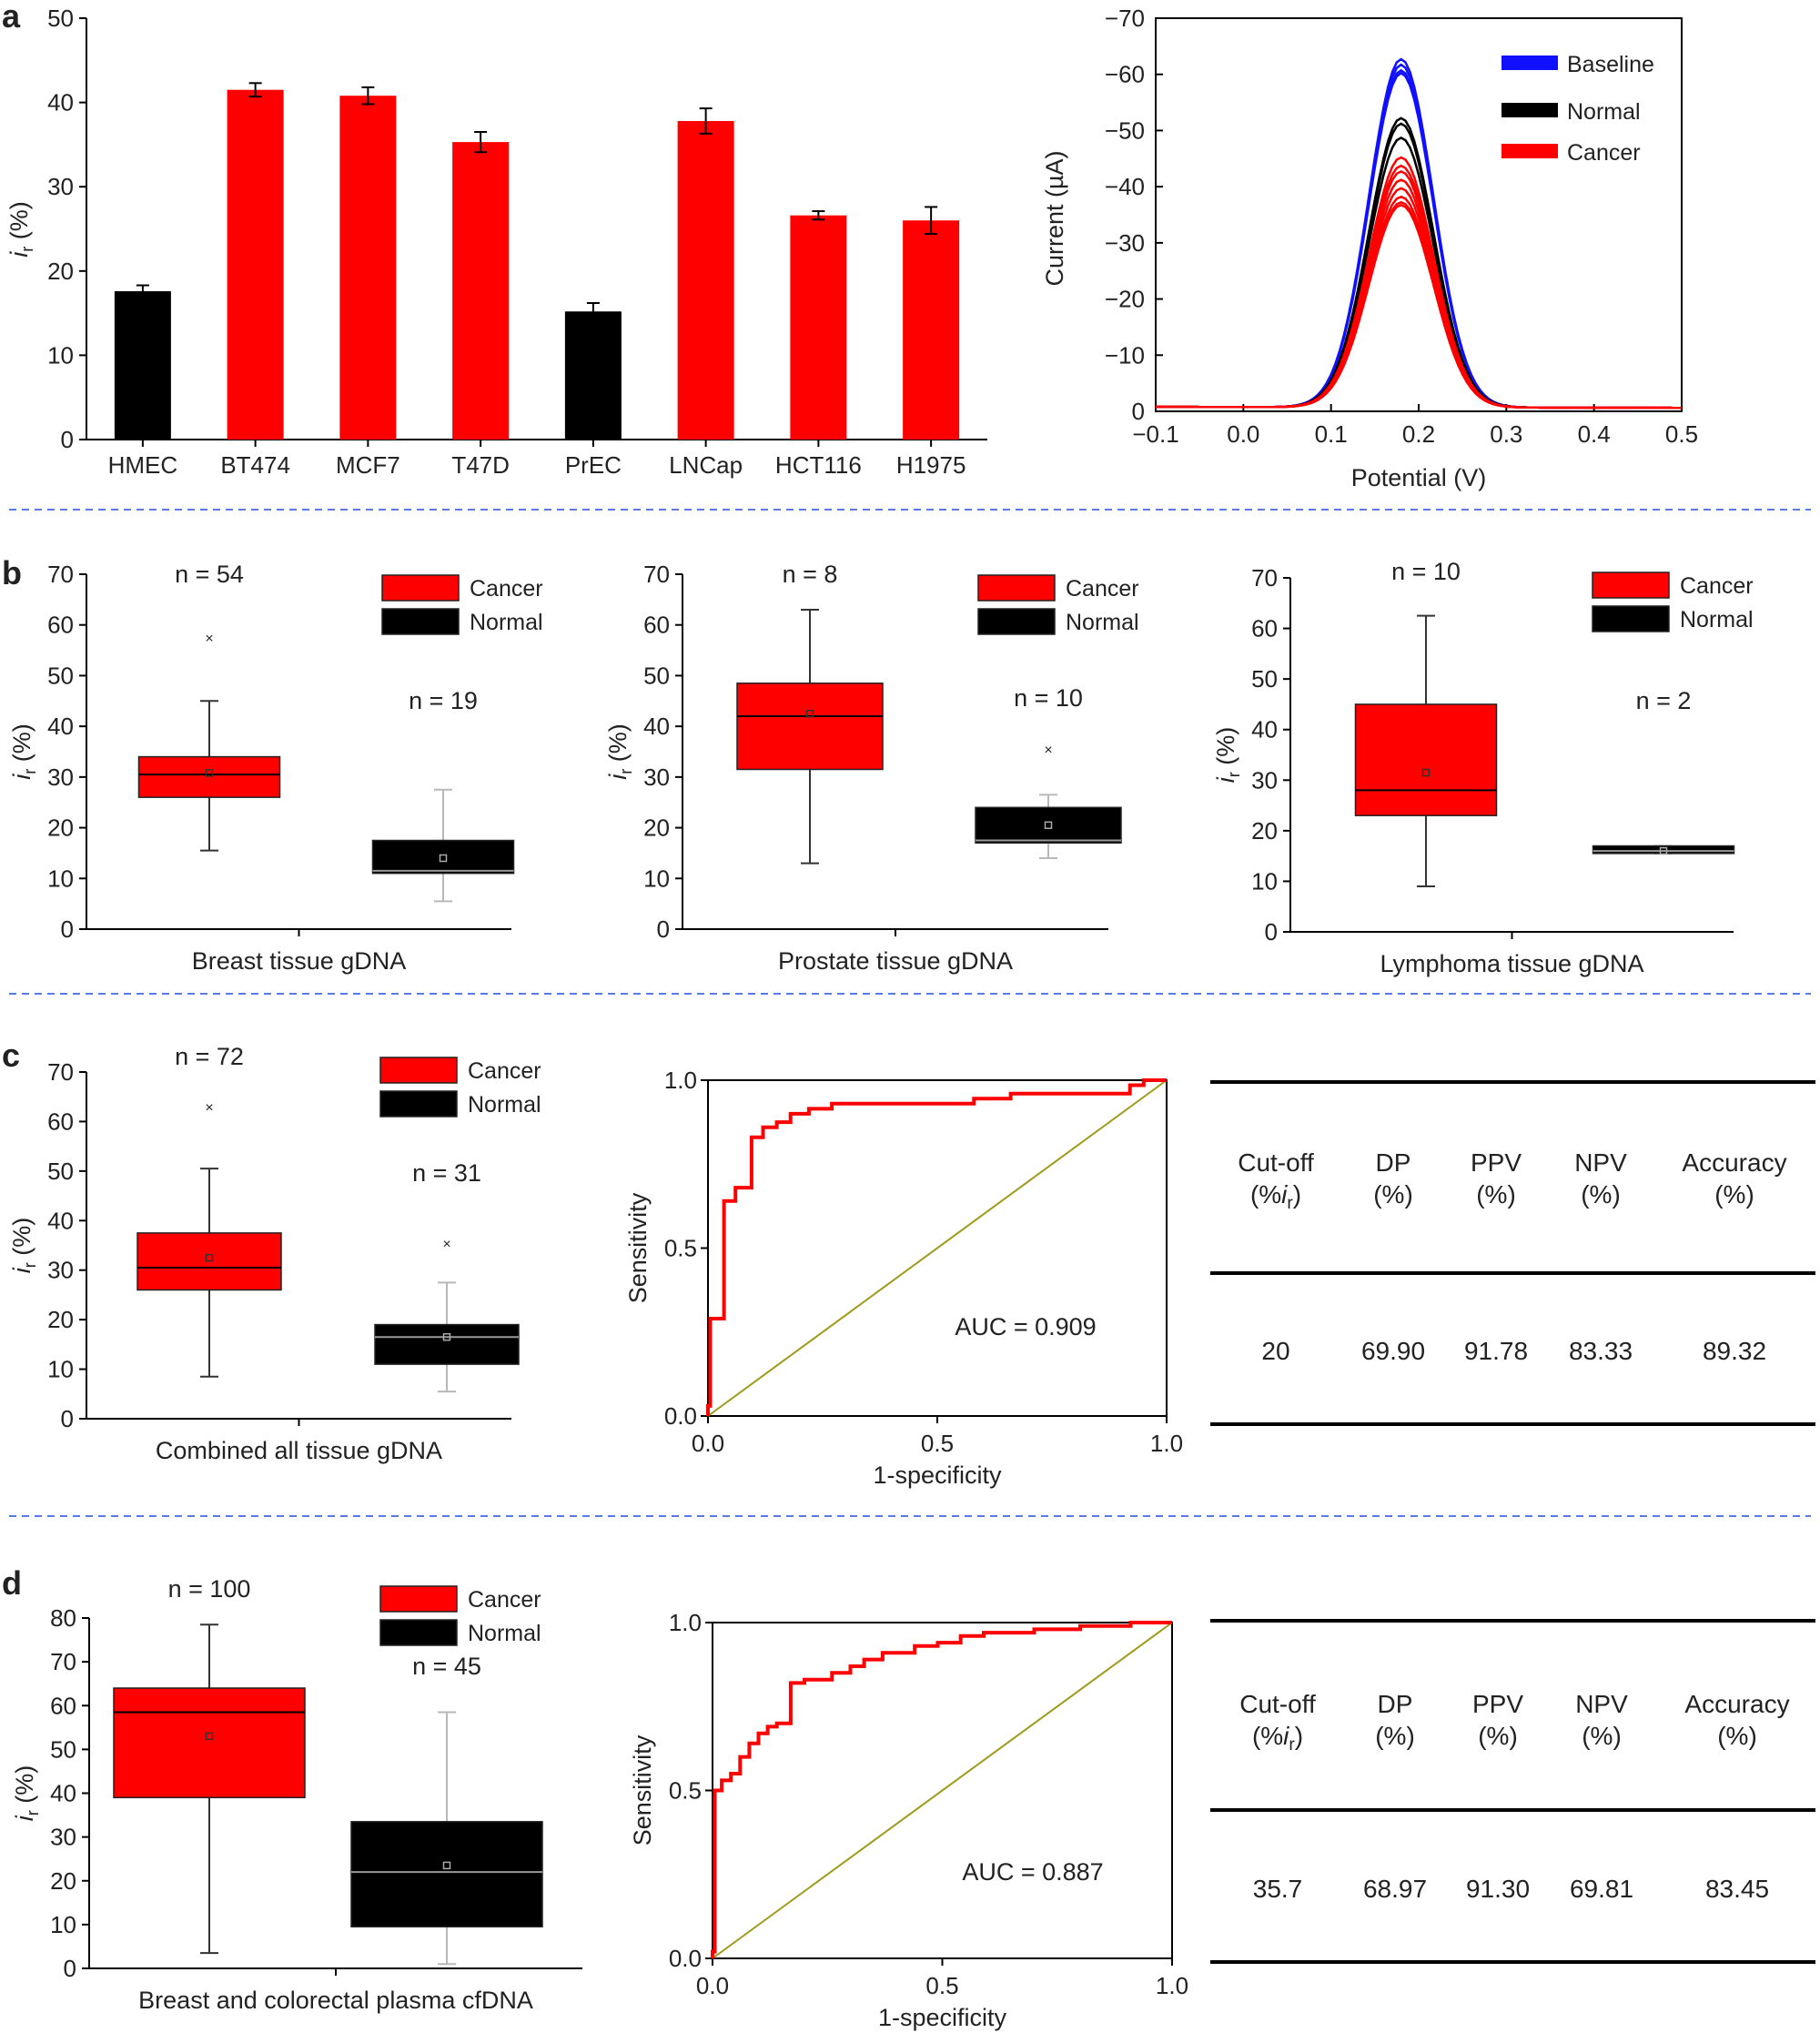 The height and width of the screenshot is (2043, 1820). What do you see at coordinates (143, 465) in the screenshot?
I see `x-tick-label: HMEC` at bounding box center [143, 465].